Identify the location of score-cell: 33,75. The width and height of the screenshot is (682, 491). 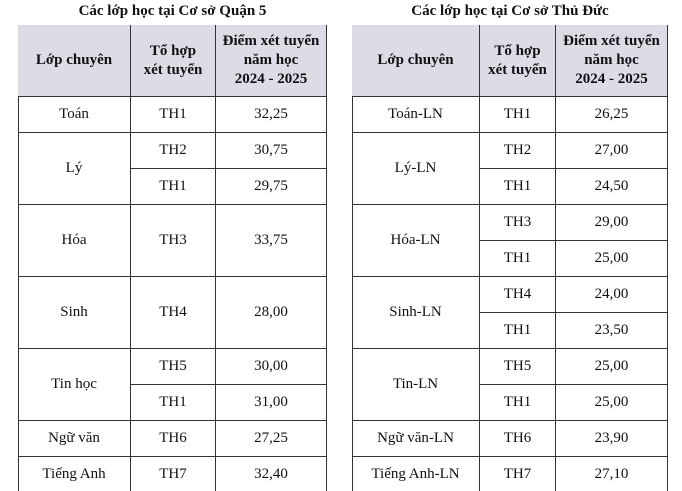
(271, 241).